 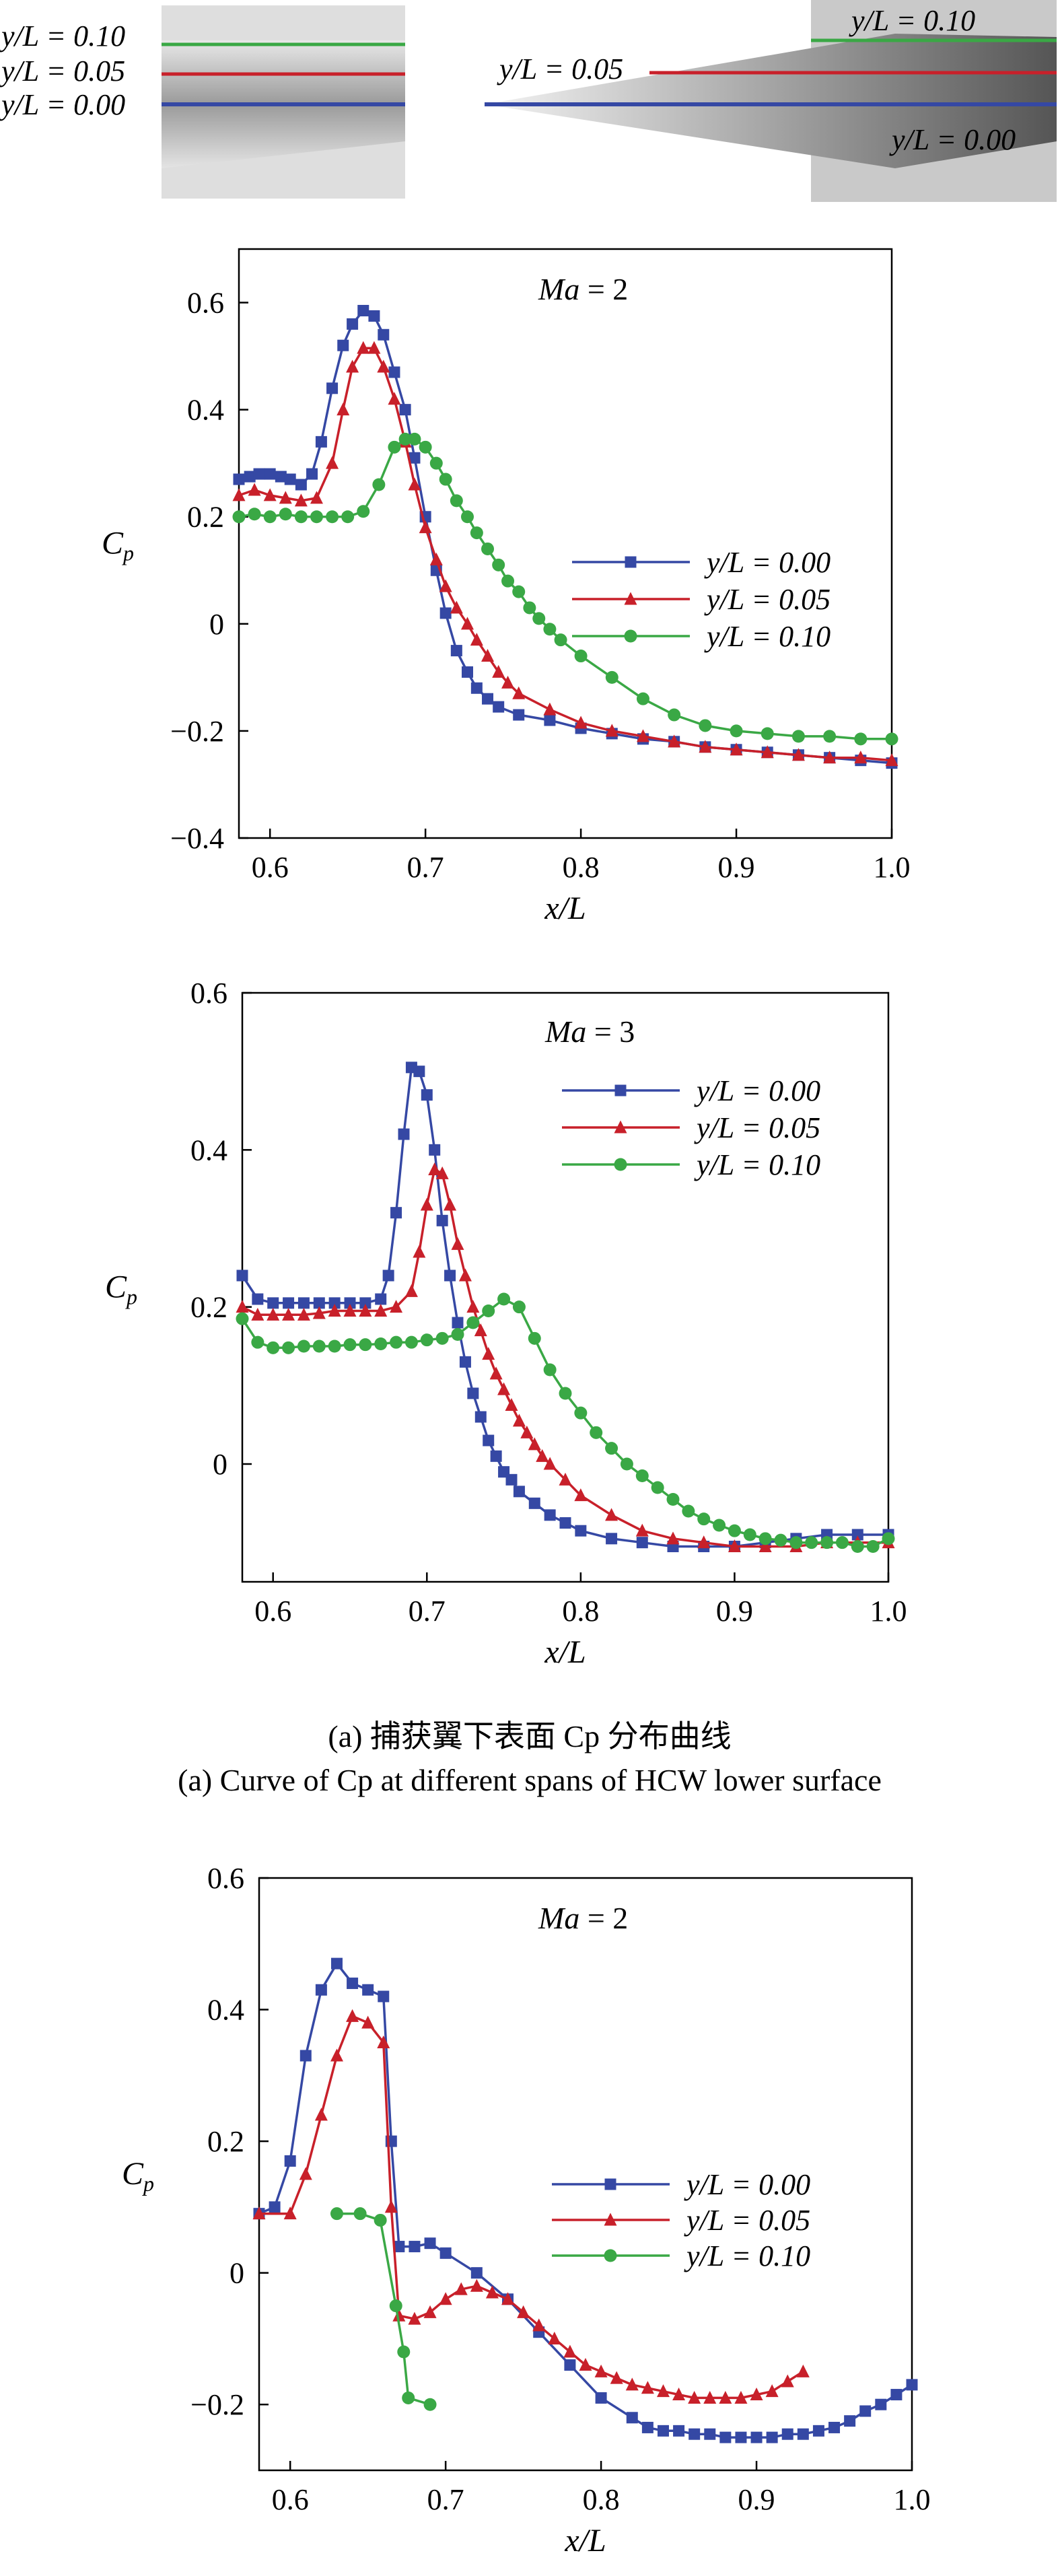 I want to click on y-tick-label: −0.4, so click(x=197, y=838).